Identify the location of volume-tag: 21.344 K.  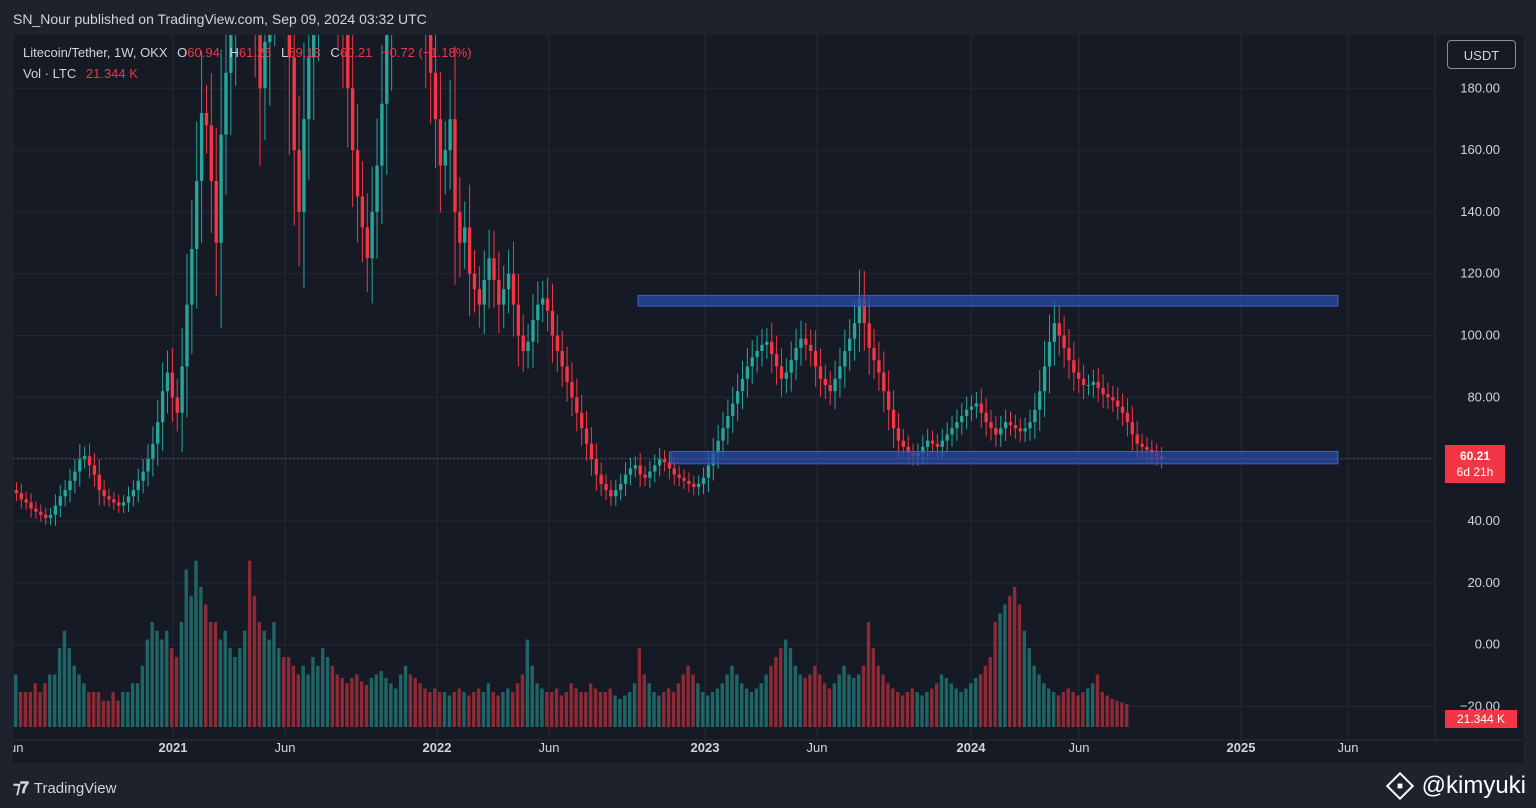
(1481, 719).